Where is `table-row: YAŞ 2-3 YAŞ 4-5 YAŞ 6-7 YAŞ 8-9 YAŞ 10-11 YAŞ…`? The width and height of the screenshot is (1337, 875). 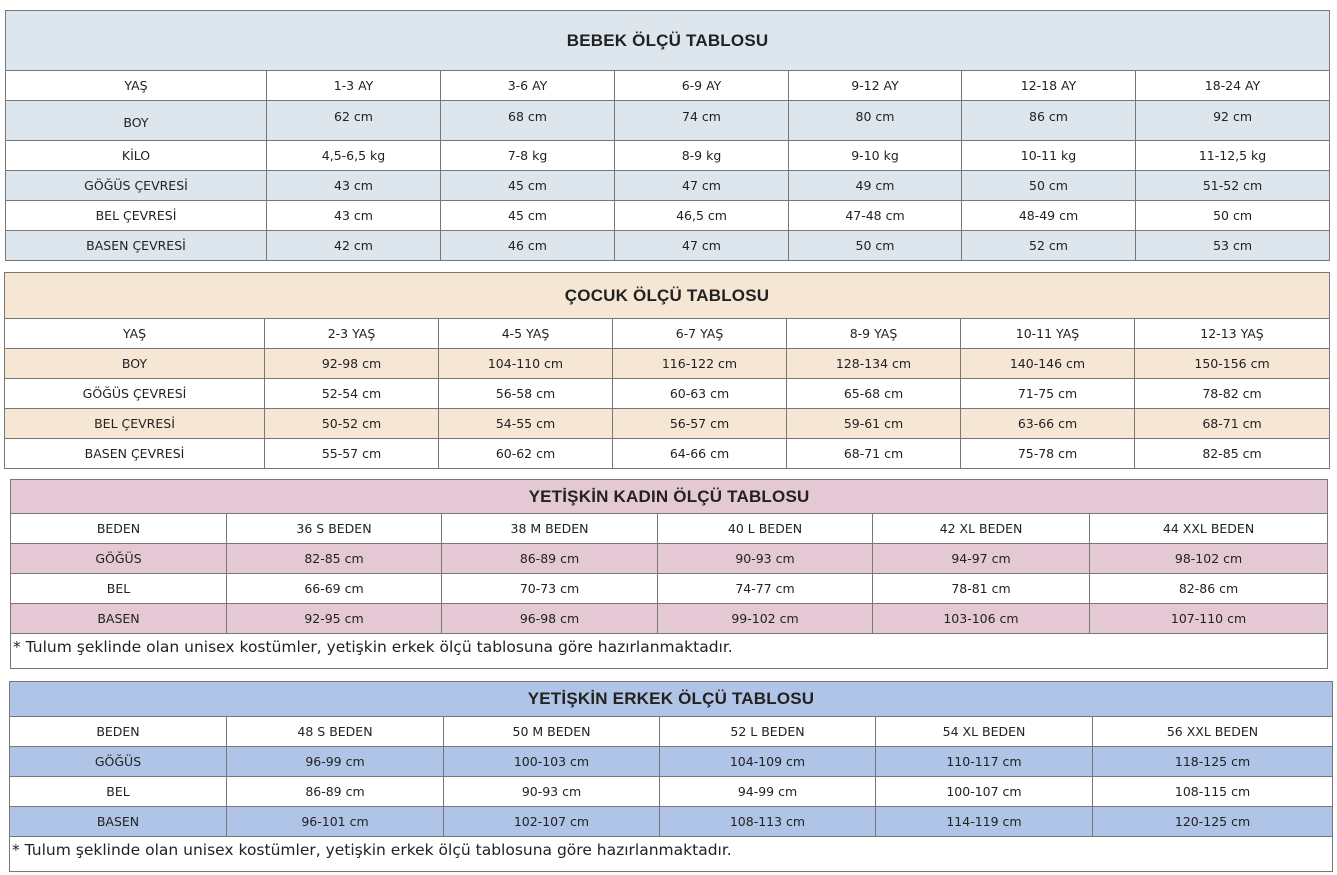 table-row: YAŞ 2-3 YAŞ 4-5 YAŞ 6-7 YAŞ 8-9 YAŞ 10-11 YAŞ… is located at coordinates (667, 333).